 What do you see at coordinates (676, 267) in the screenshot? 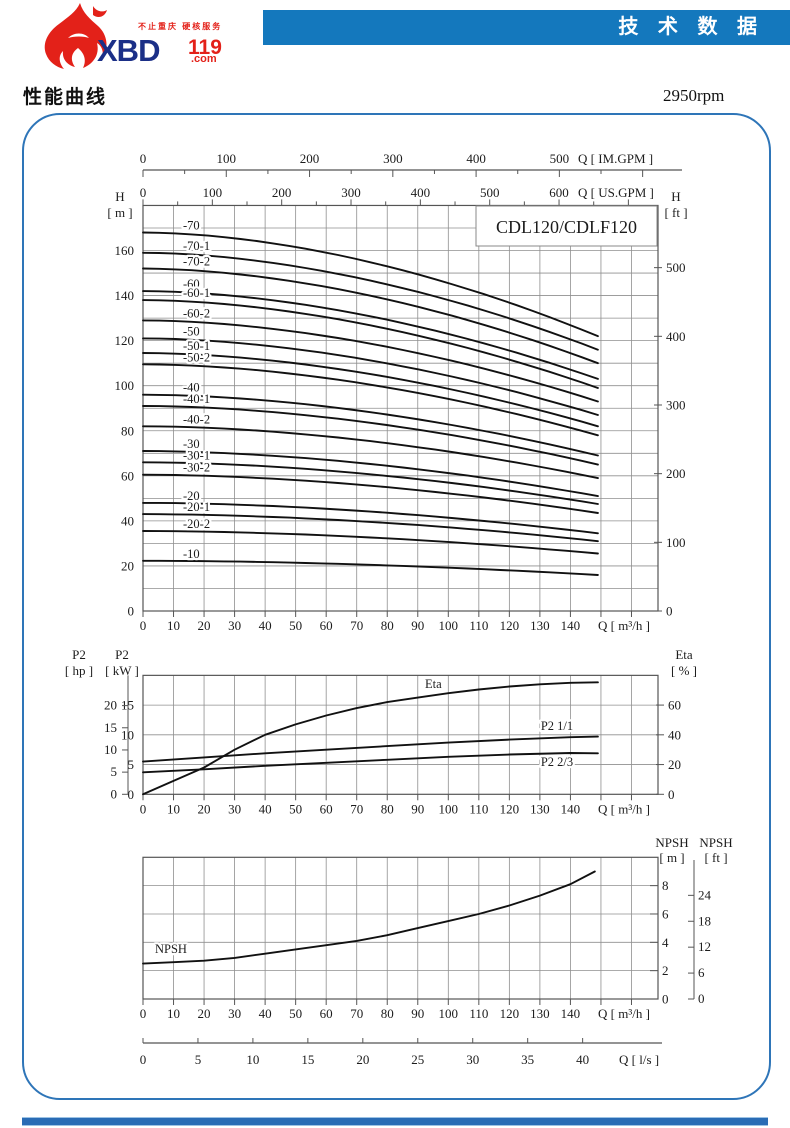
I see `h-ft-tick-label: 500` at bounding box center [676, 267].